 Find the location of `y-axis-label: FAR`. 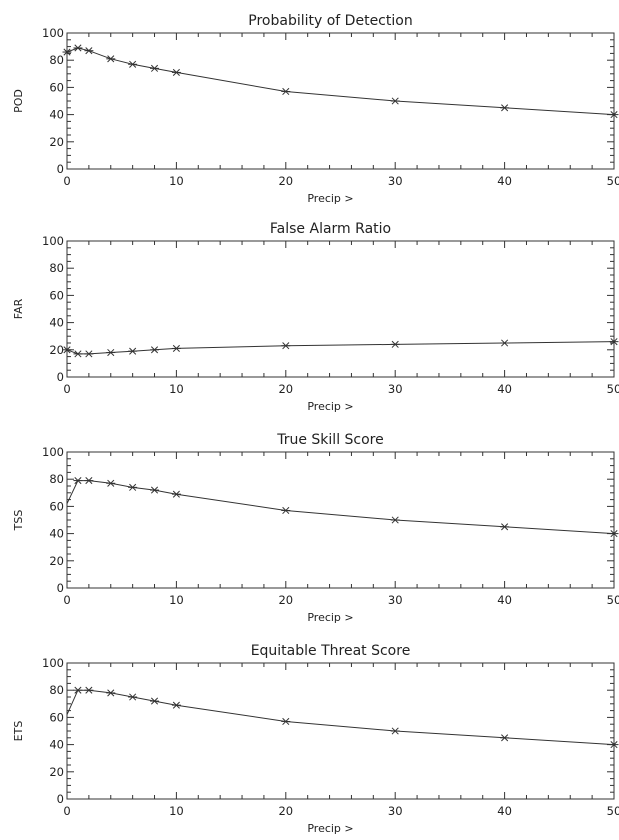

y-axis-label: FAR is located at coordinates (18, 308).